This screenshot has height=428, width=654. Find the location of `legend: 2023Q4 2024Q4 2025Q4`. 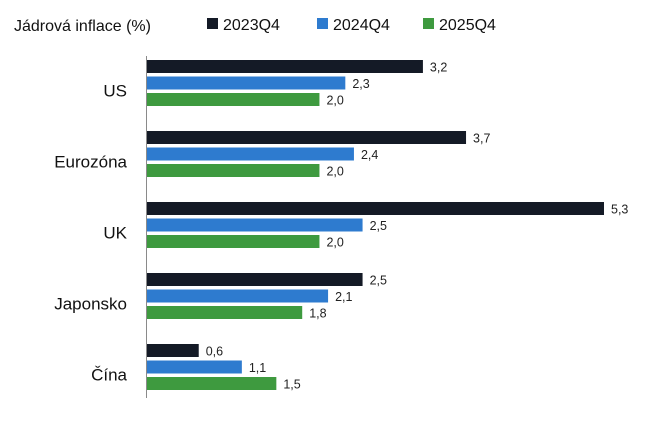

legend: 2023Q4 2024Q4 2025Q4 is located at coordinates (351, 25).